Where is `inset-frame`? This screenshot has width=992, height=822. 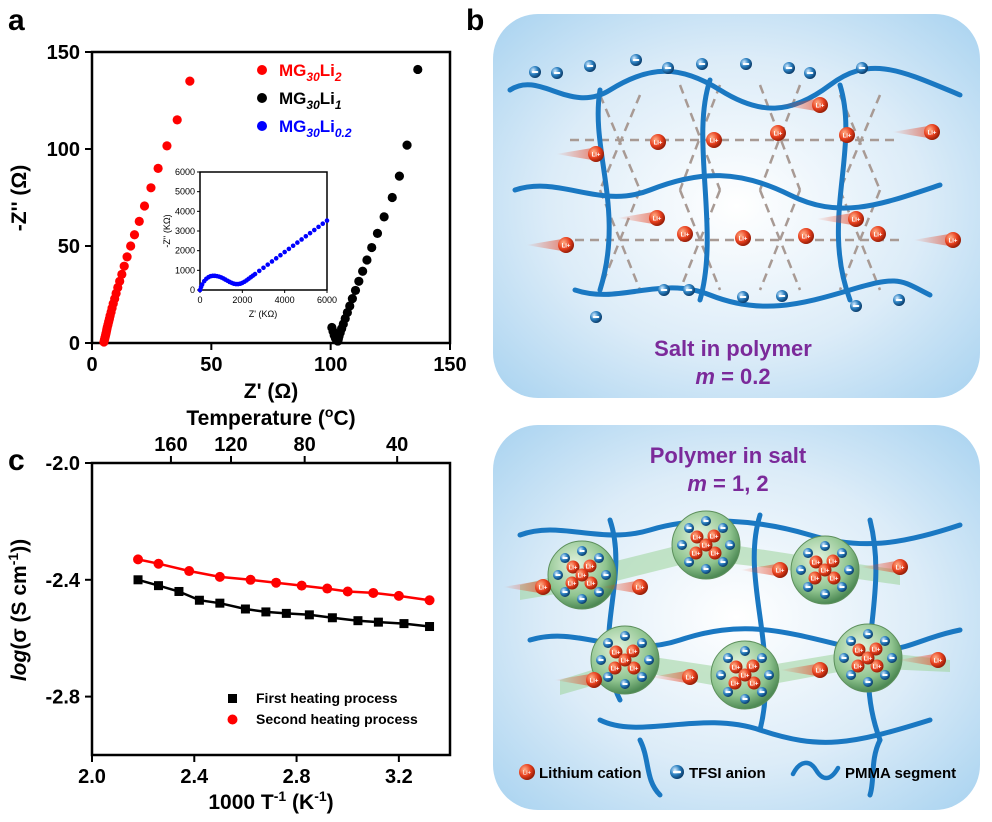 inset-frame is located at coordinates (263, 231).